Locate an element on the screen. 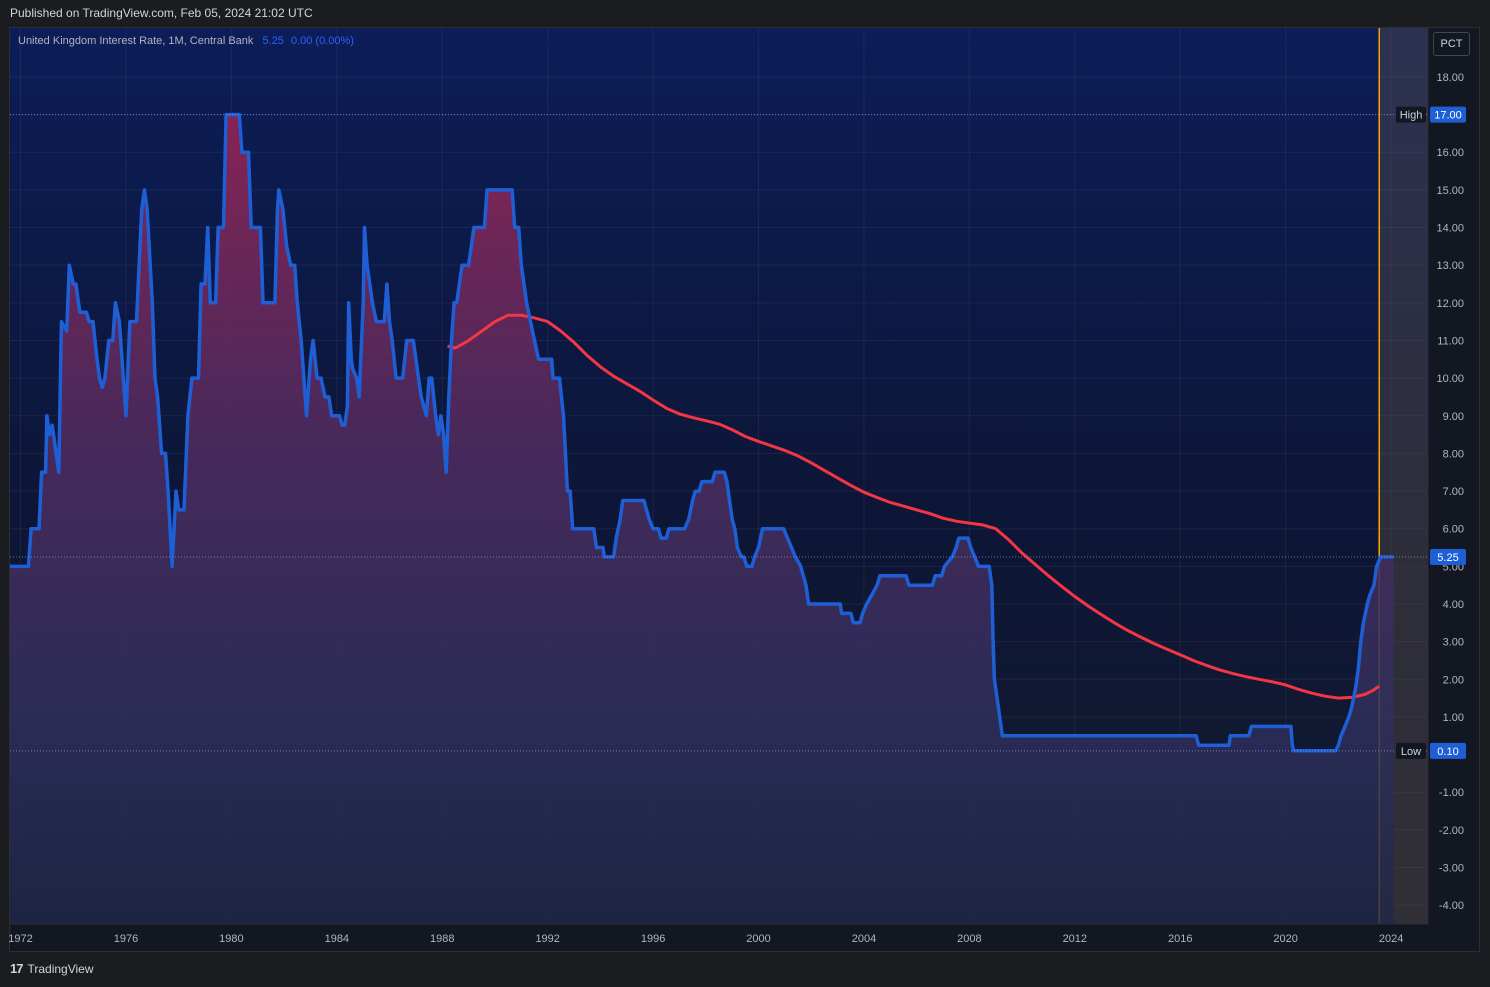 The height and width of the screenshot is (987, 1490). tradingview-logo-icon: 17 is located at coordinates (17, 968).